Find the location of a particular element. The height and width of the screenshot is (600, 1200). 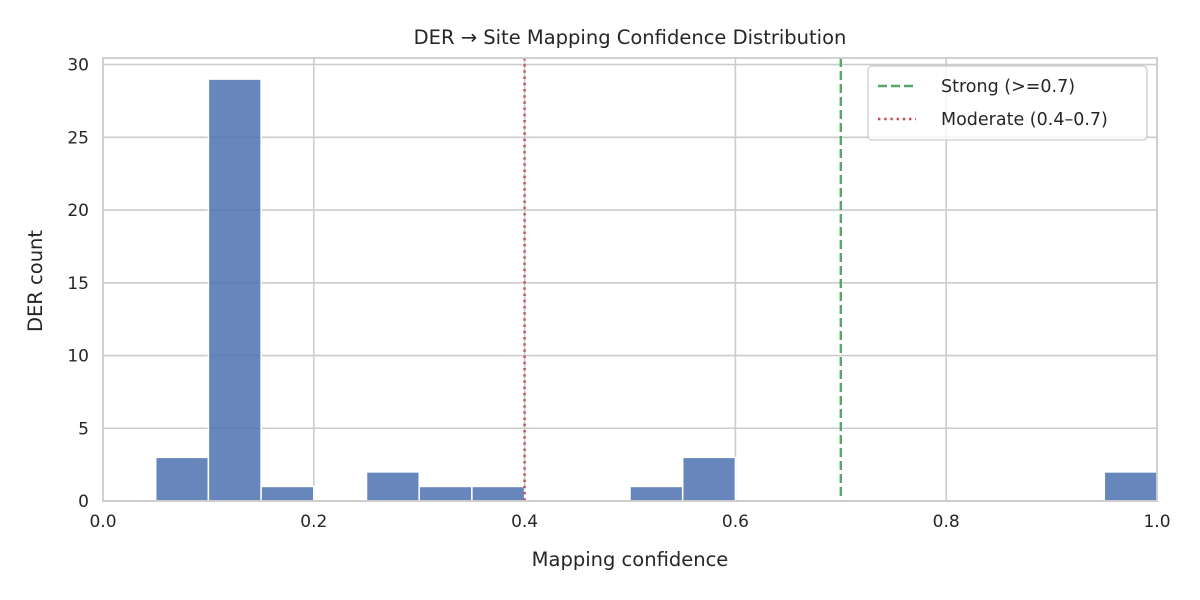

legend-box is located at coordinates (1007, 103).